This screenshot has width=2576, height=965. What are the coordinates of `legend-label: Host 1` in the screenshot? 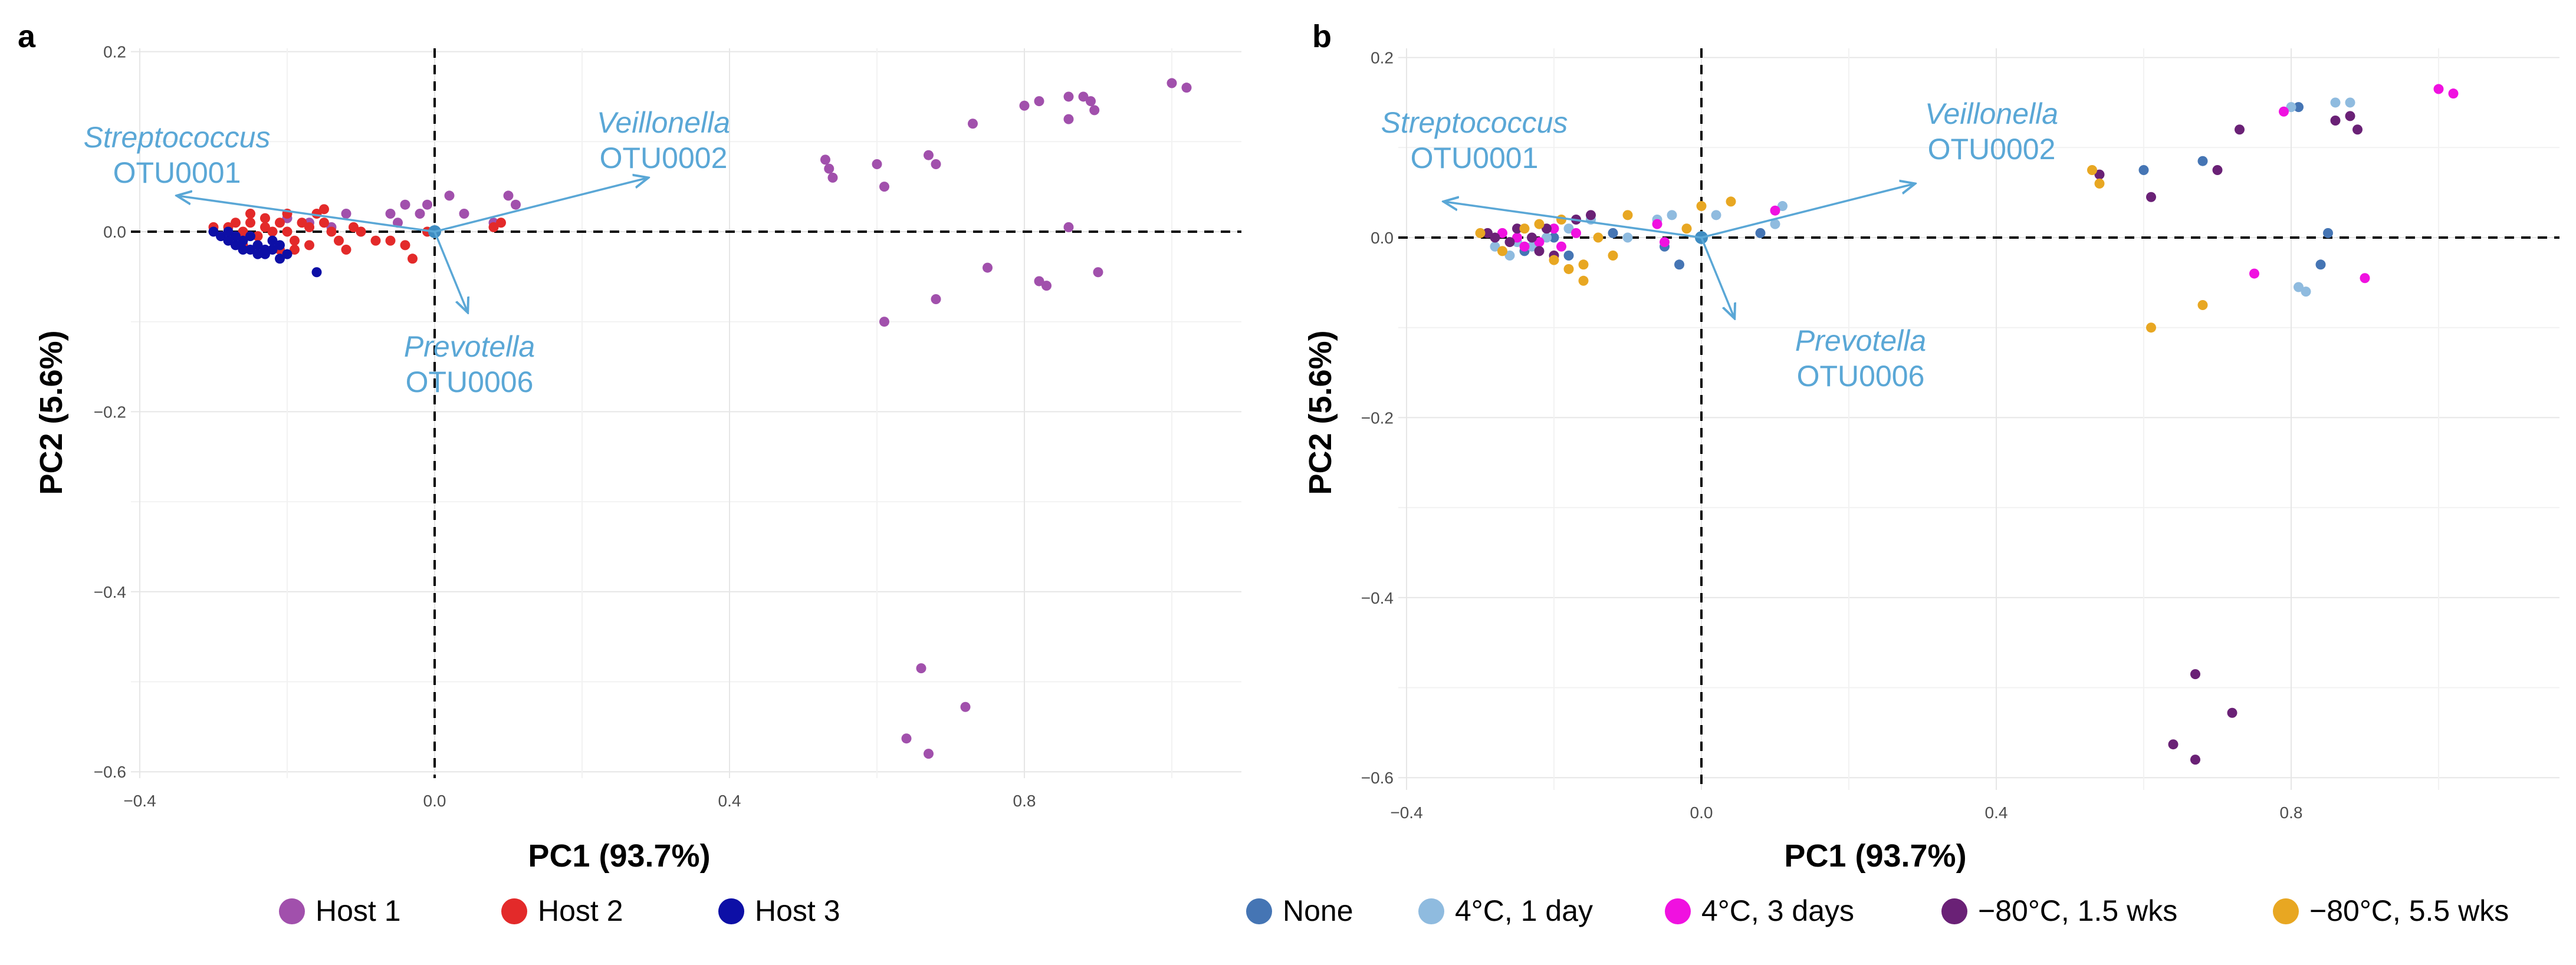 It's located at (359, 910).